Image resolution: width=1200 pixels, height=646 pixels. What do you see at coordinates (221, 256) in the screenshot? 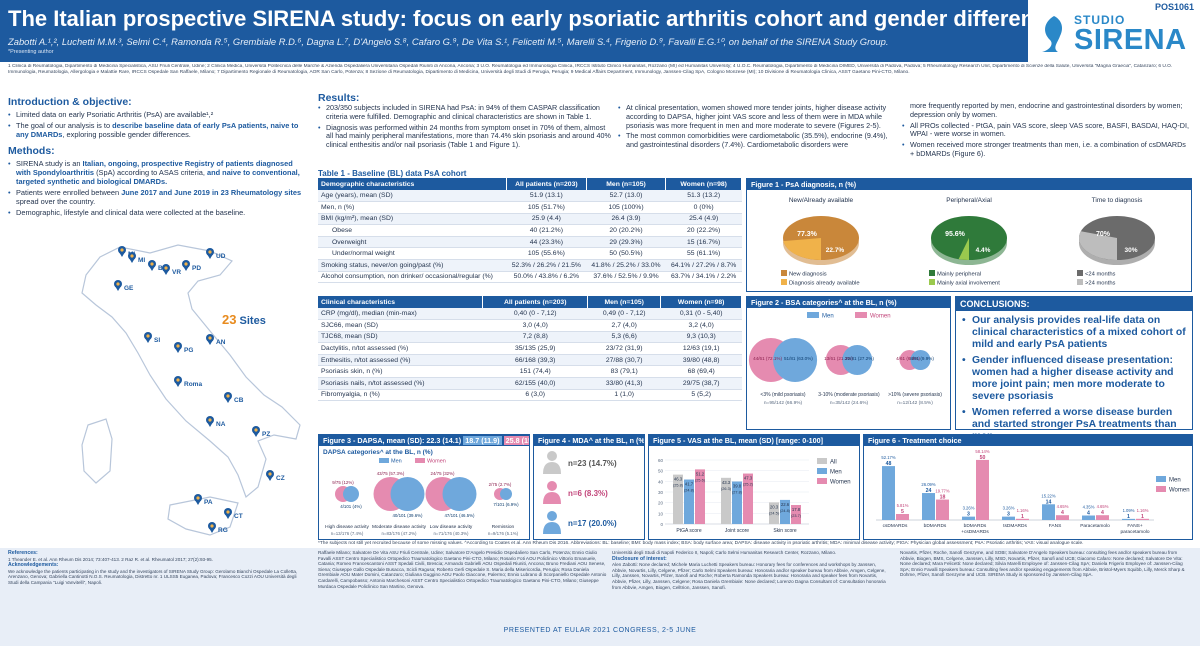
I see `map-city-label: UD` at bounding box center [221, 256].